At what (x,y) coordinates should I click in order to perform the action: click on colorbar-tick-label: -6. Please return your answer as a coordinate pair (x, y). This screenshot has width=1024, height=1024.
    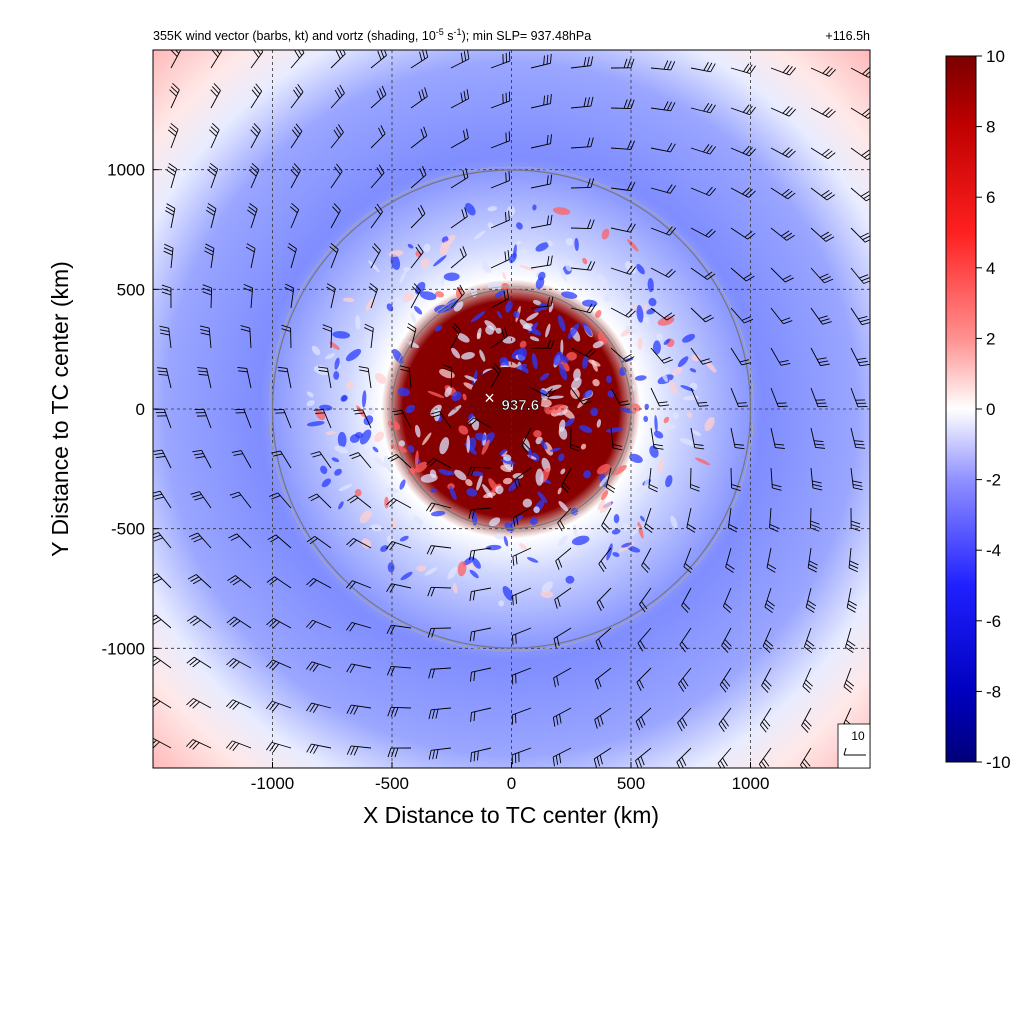
    Looking at the image, I should click on (993, 621).